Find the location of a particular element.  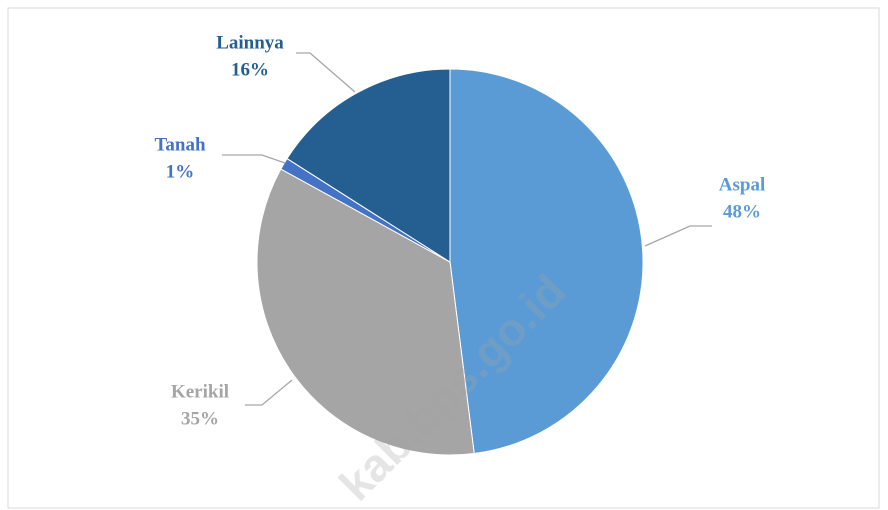

slice-label: 48% is located at coordinates (742, 211).